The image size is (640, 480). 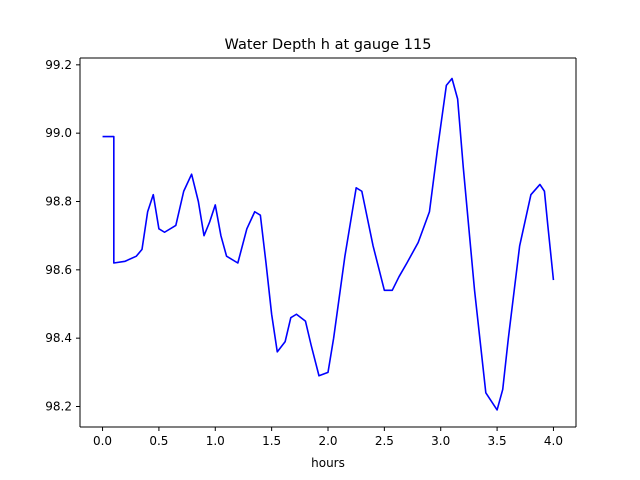 What do you see at coordinates (58, 338) in the screenshot?
I see `y-tick-label: 98.4` at bounding box center [58, 338].